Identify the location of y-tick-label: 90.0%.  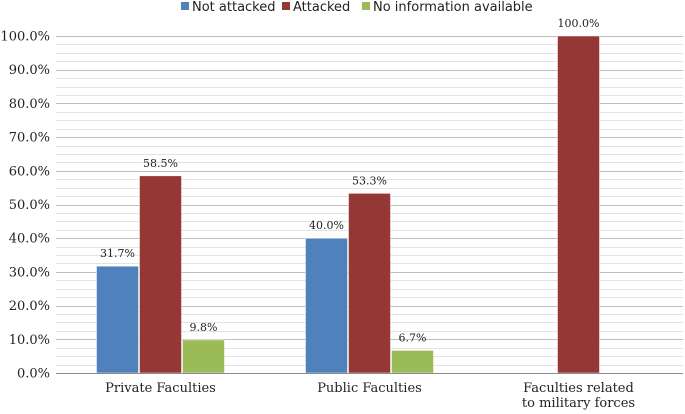
(29, 70).